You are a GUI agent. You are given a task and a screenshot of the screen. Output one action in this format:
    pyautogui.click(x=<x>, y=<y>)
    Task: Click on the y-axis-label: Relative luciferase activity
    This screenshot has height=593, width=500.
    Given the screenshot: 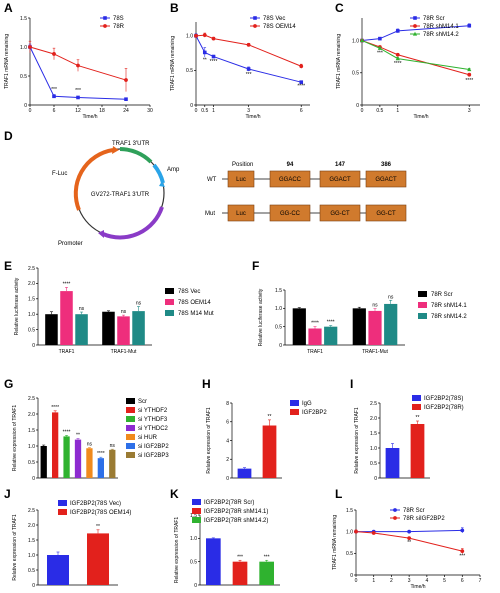 What is the action you would take?
    pyautogui.click(x=17, y=306)
    